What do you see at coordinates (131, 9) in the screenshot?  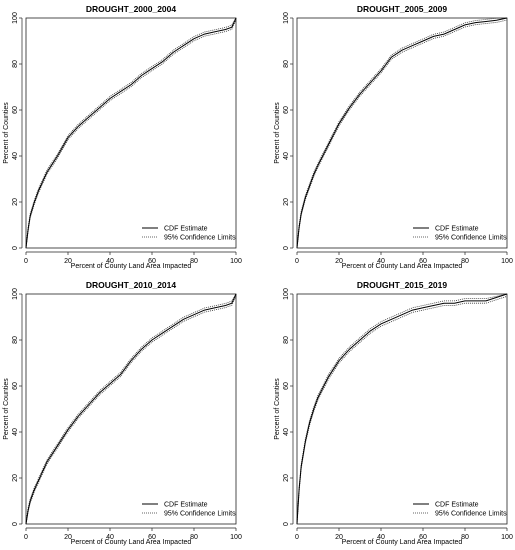 I see `chart-title: DROUGHT_2000_2004` at bounding box center [131, 9].